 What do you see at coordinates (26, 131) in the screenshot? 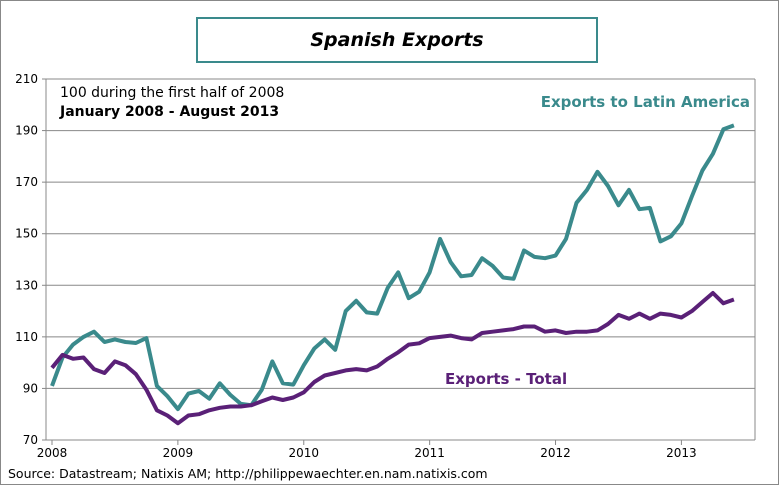
I see `y-tick-label: 190` at bounding box center [26, 131].